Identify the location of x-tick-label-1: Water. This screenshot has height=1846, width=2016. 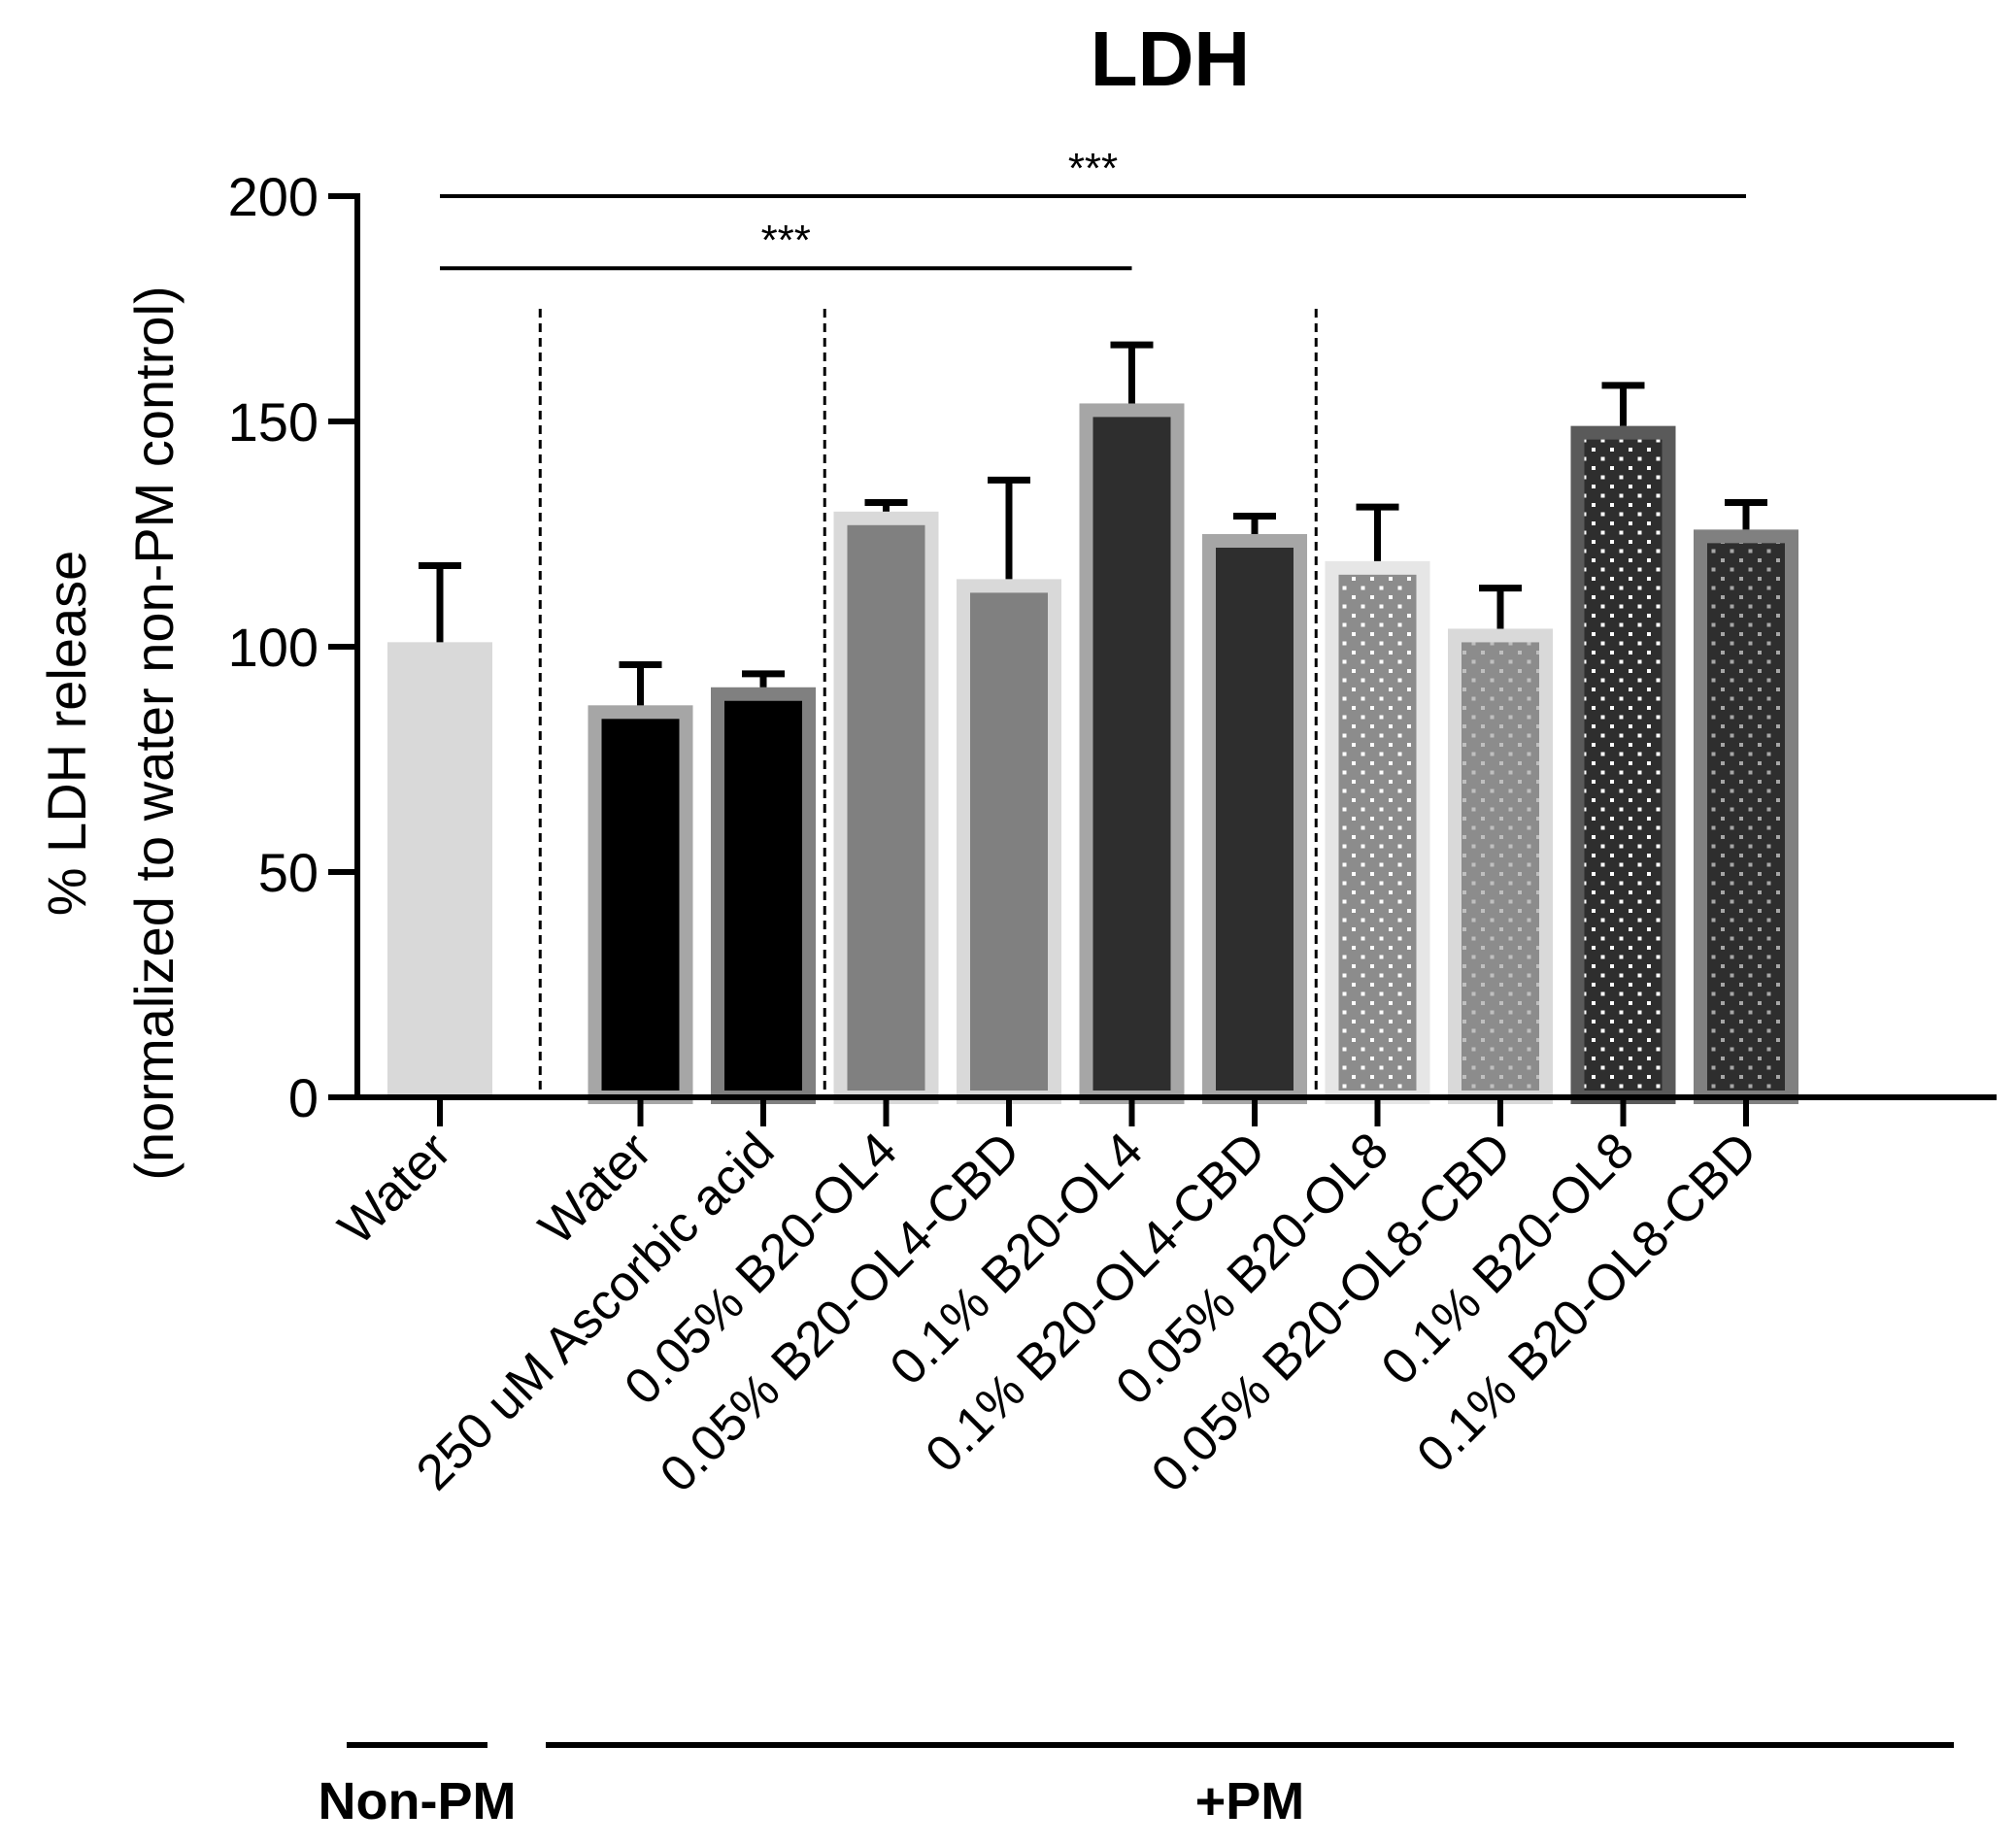
(395, 1189).